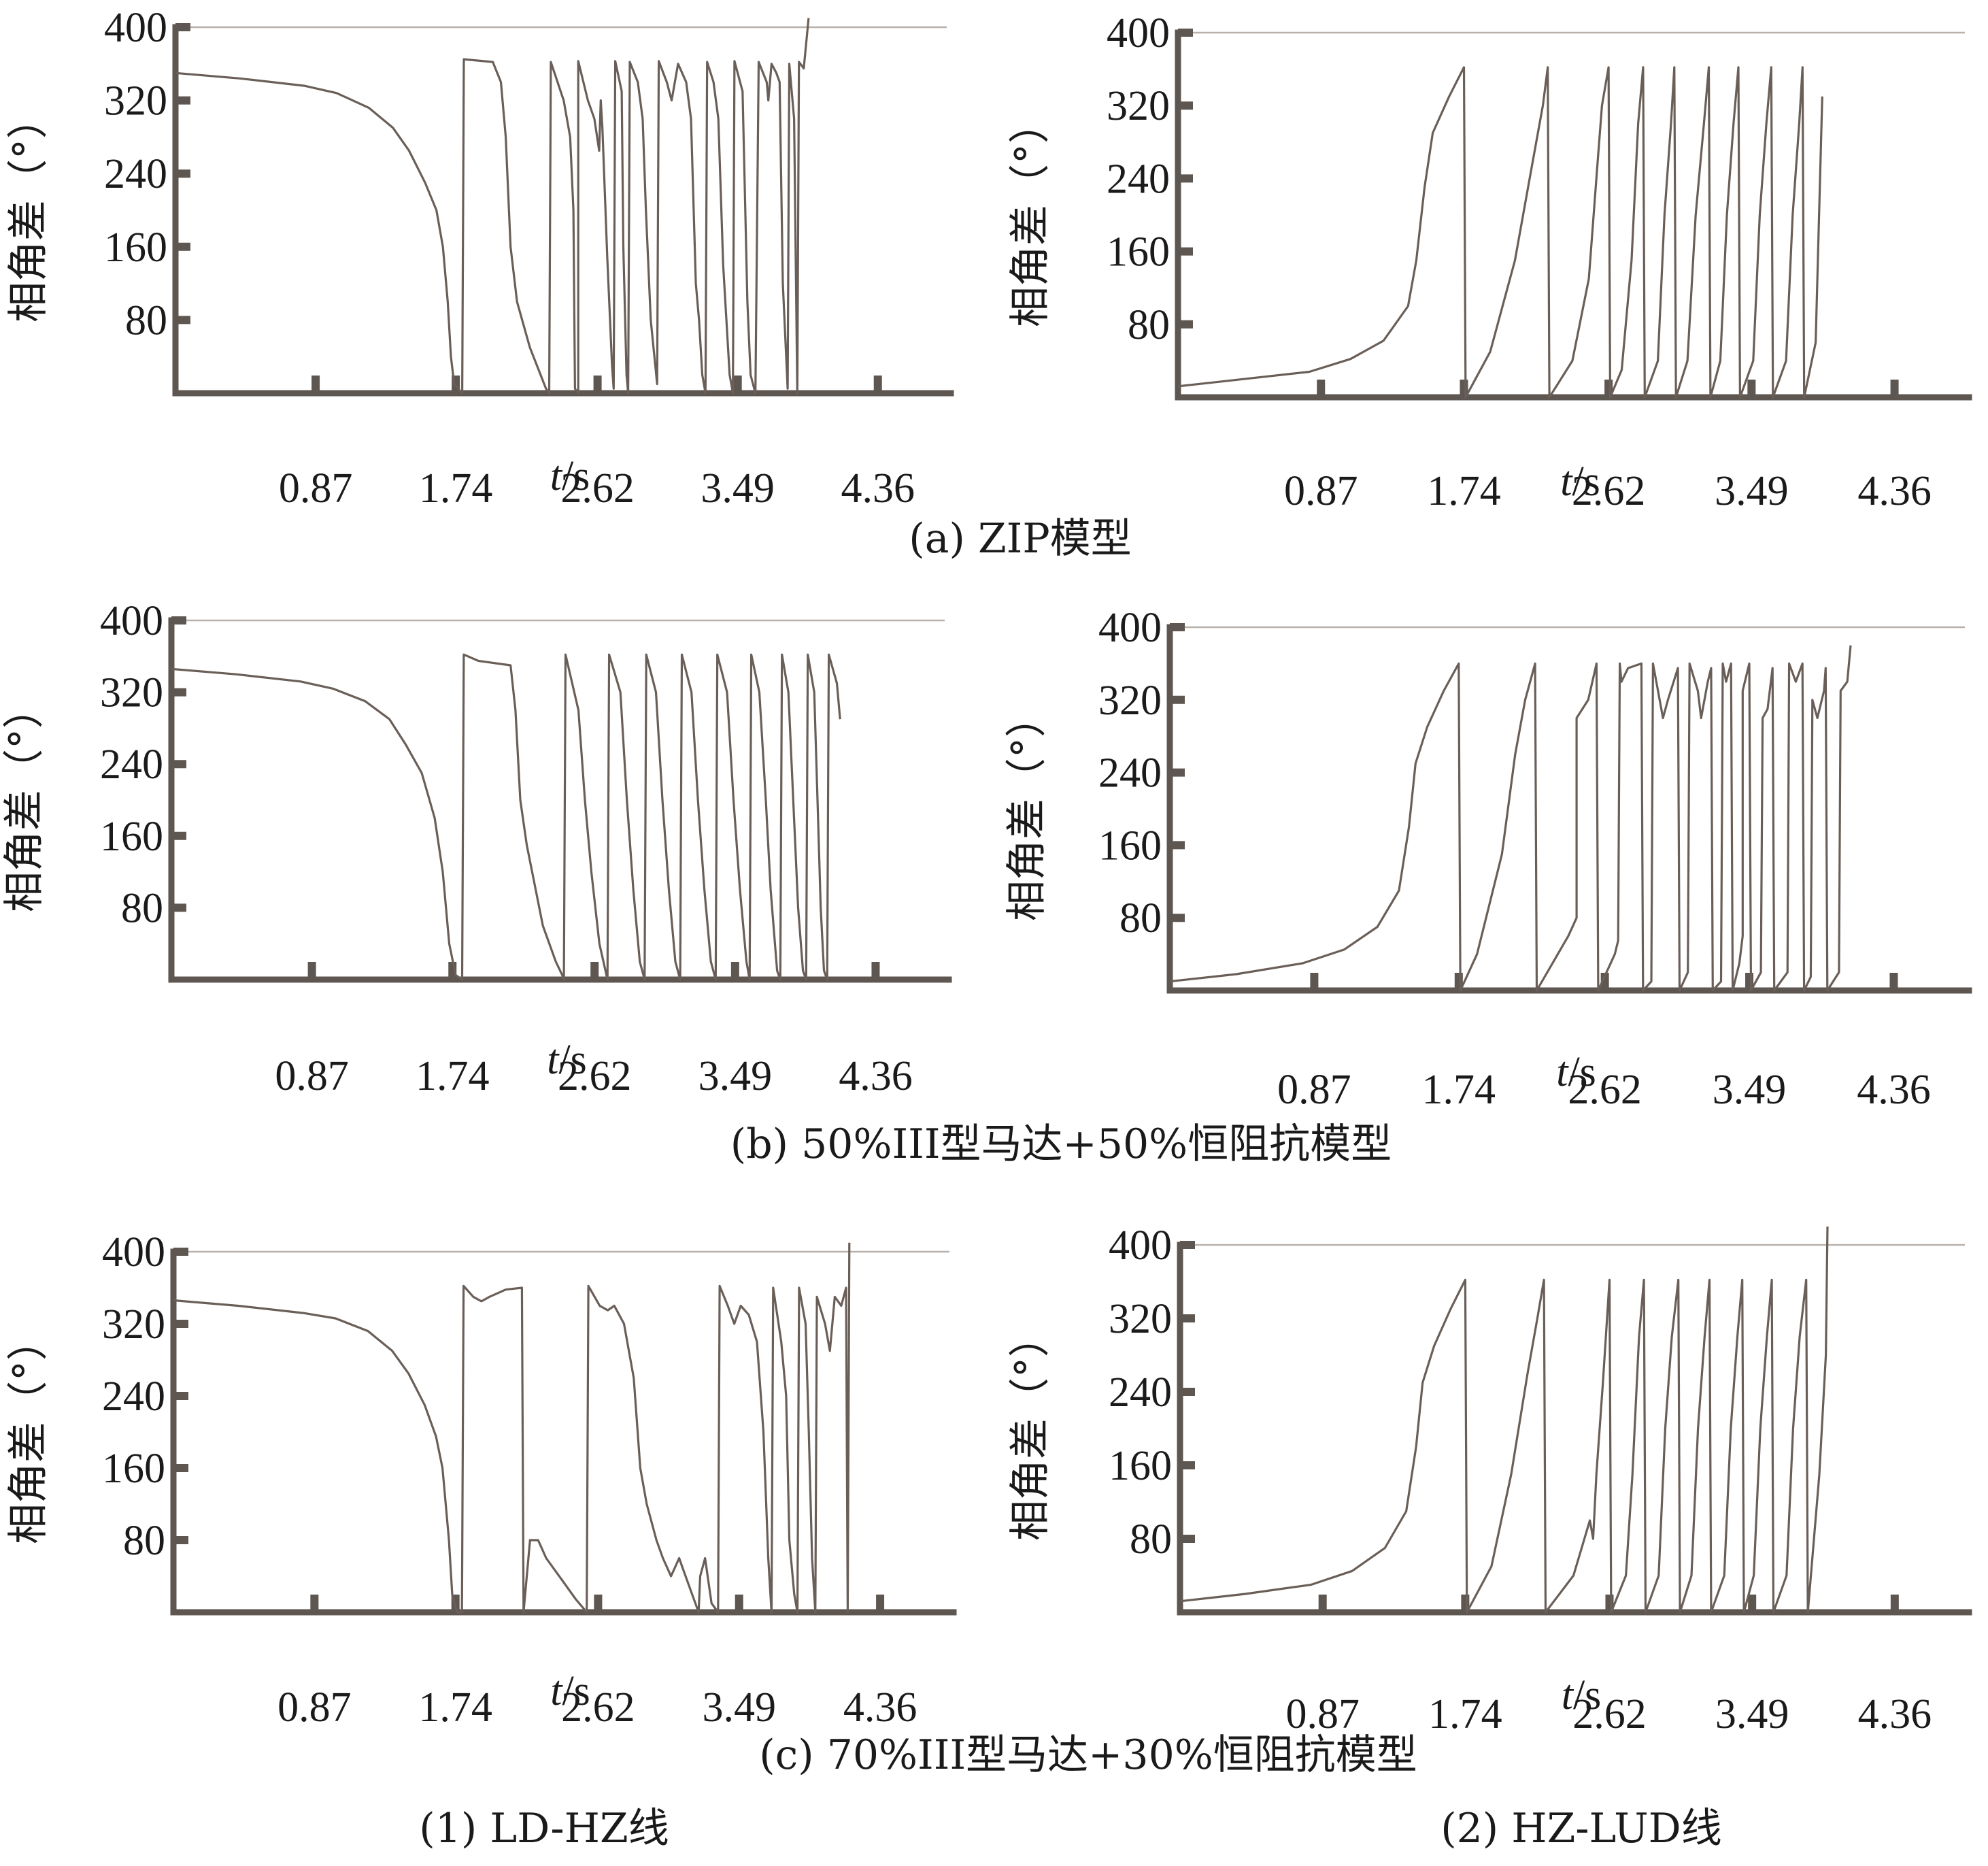 The height and width of the screenshot is (1866, 1988). I want to click on caption-column-1: (1) LD-HZ线, so click(544, 1829).